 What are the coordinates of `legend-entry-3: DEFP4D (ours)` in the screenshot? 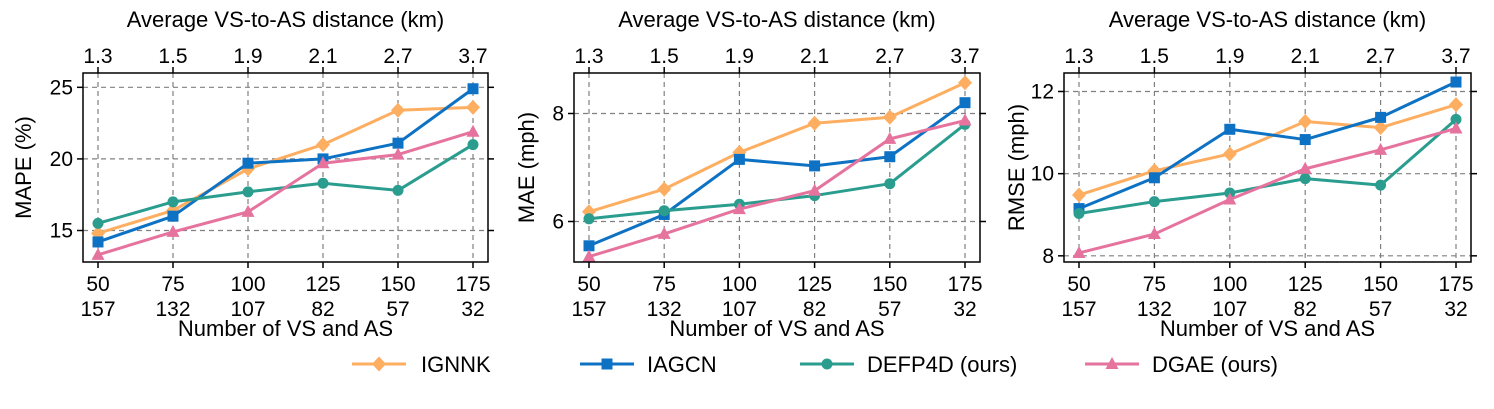 It's located at (908, 364).